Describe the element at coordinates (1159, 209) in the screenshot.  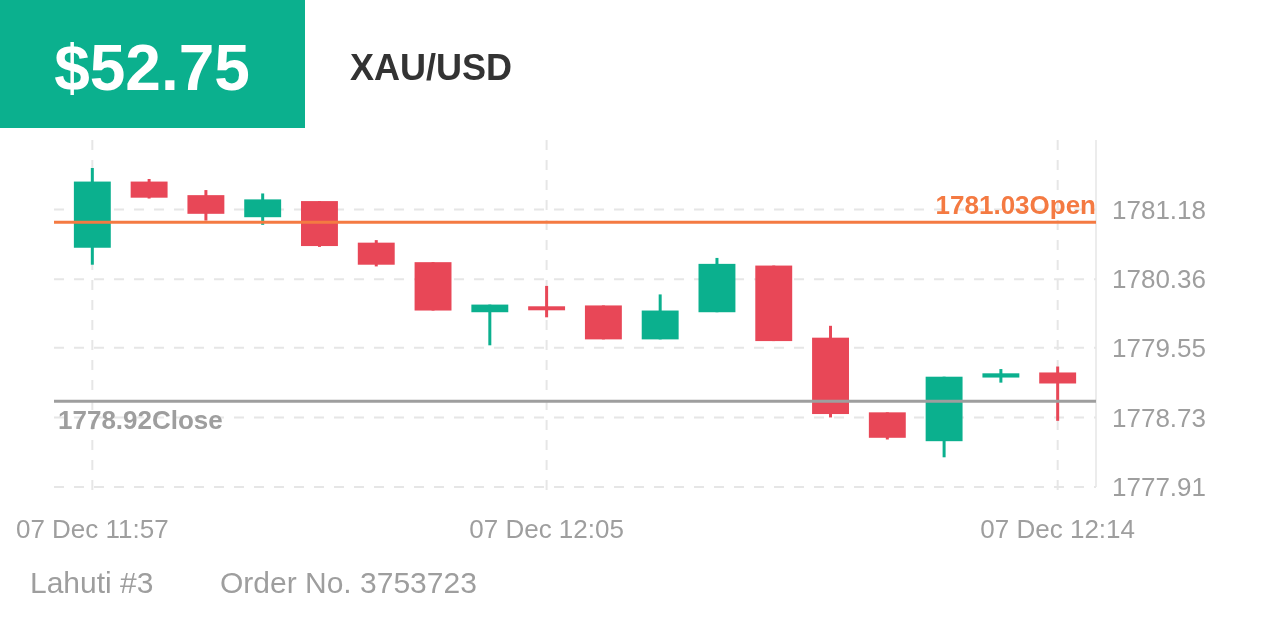
I see `y-tick-label: 1781.18` at that location.